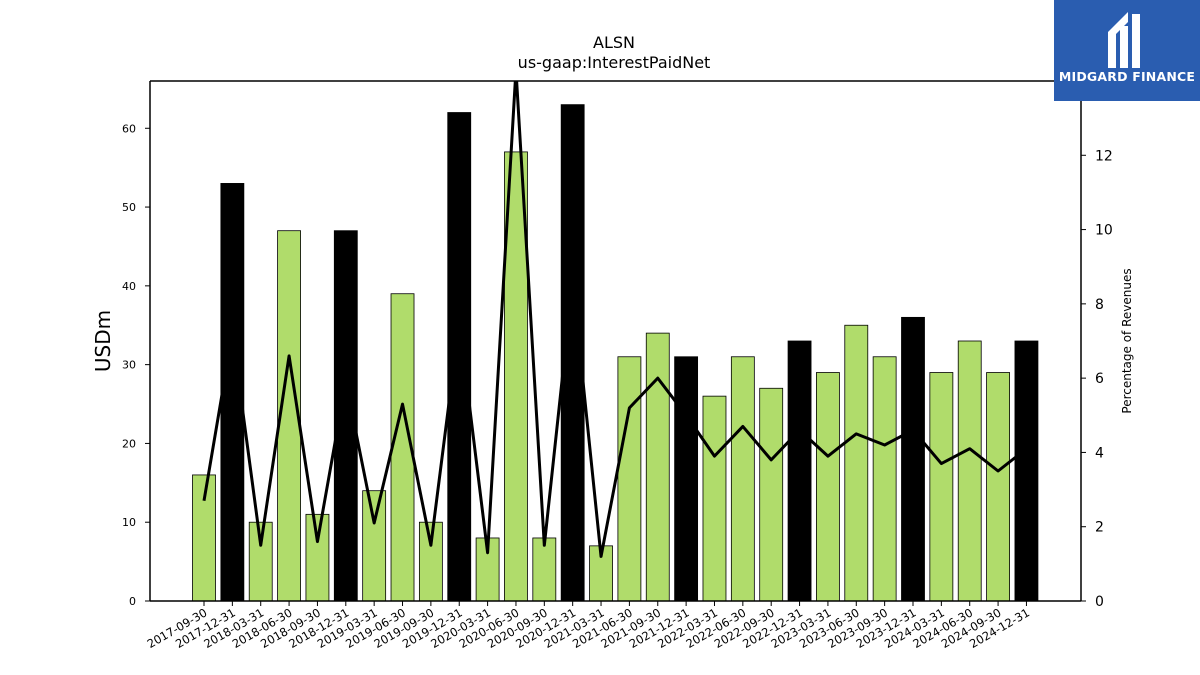 Image resolution: width=1200 pixels, height=675 pixels. What do you see at coordinates (1104, 156) in the screenshot?
I see `y2-tick-label: 12` at bounding box center [1104, 156].